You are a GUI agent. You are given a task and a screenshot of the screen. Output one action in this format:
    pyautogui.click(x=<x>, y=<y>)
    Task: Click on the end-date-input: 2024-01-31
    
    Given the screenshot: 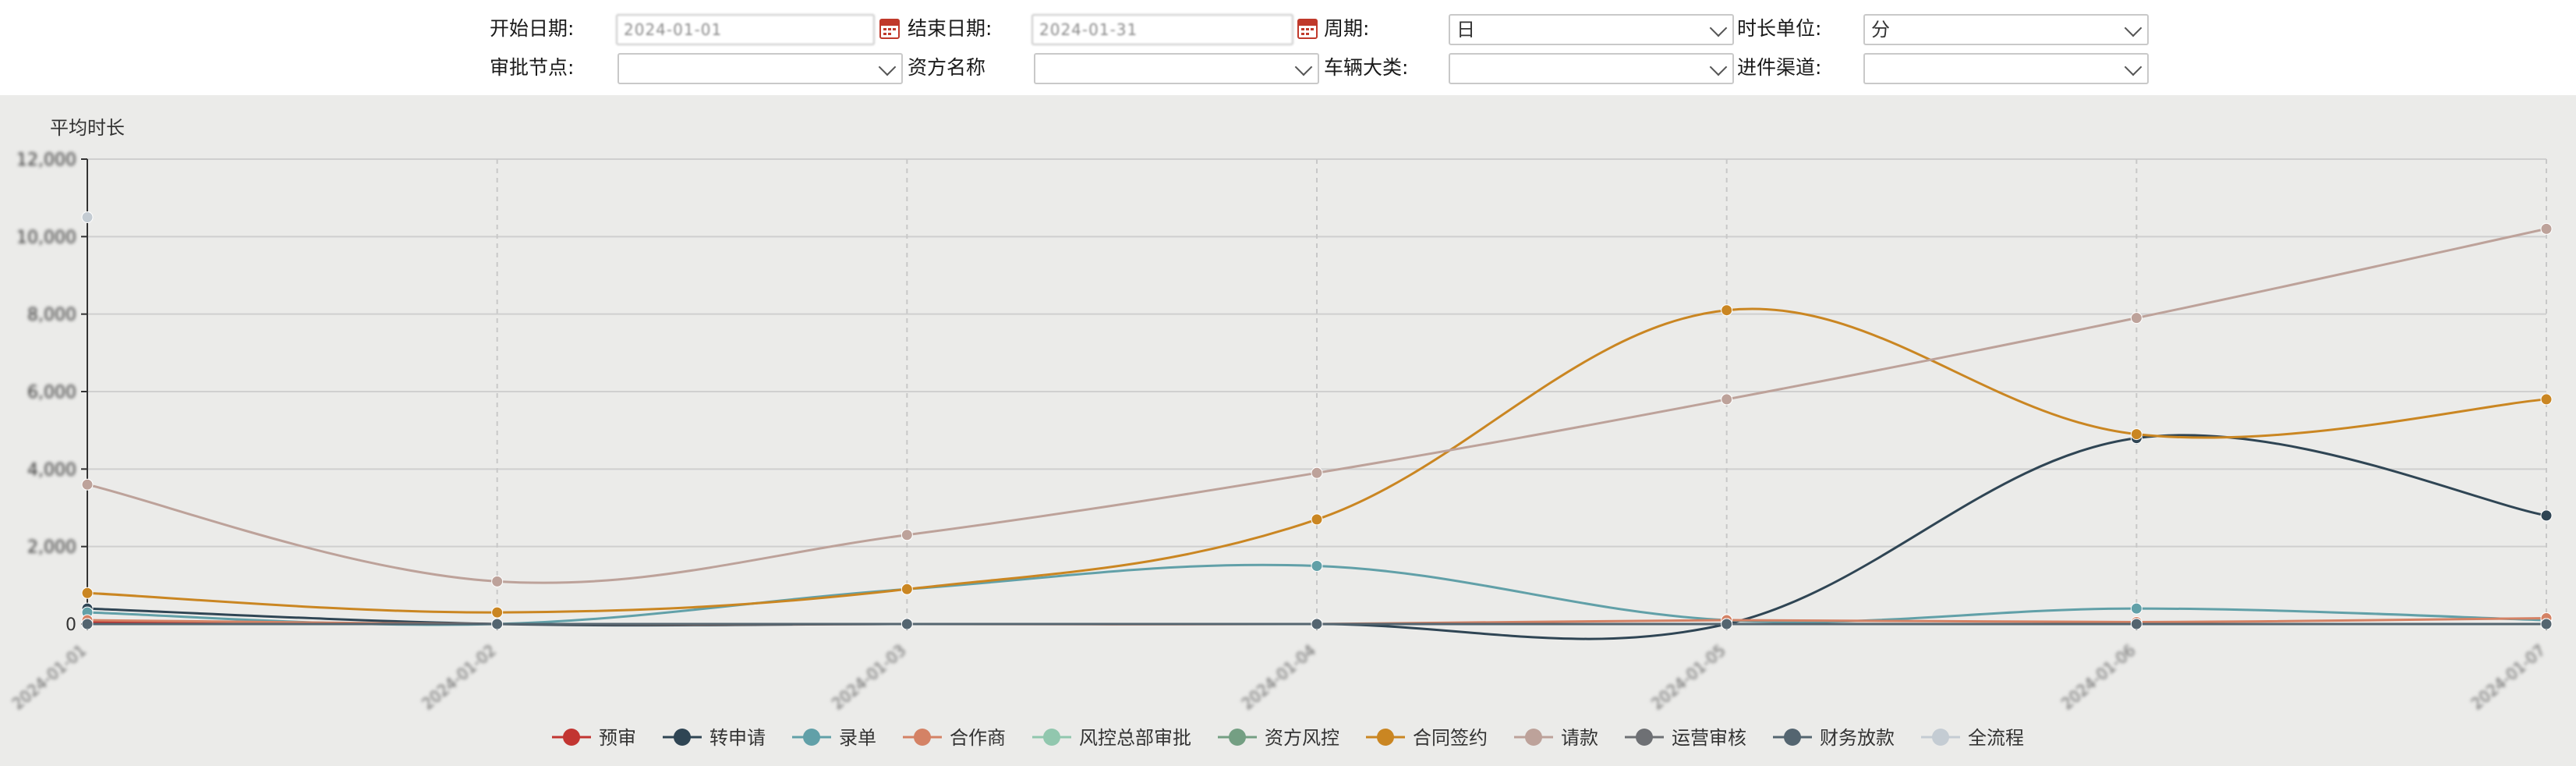 What is the action you would take?
    pyautogui.click(x=1162, y=29)
    